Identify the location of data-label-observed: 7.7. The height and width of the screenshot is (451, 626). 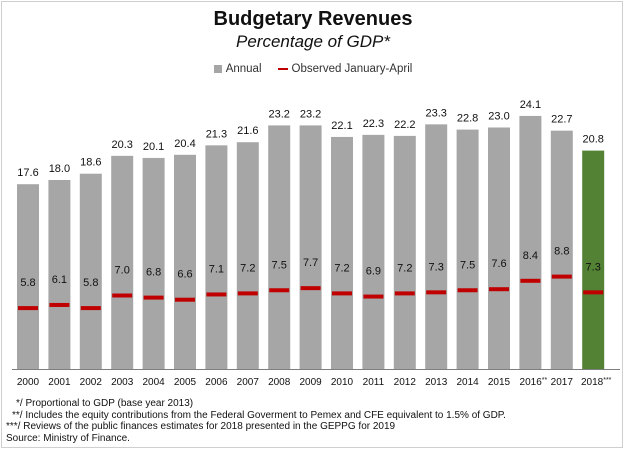
(310, 263).